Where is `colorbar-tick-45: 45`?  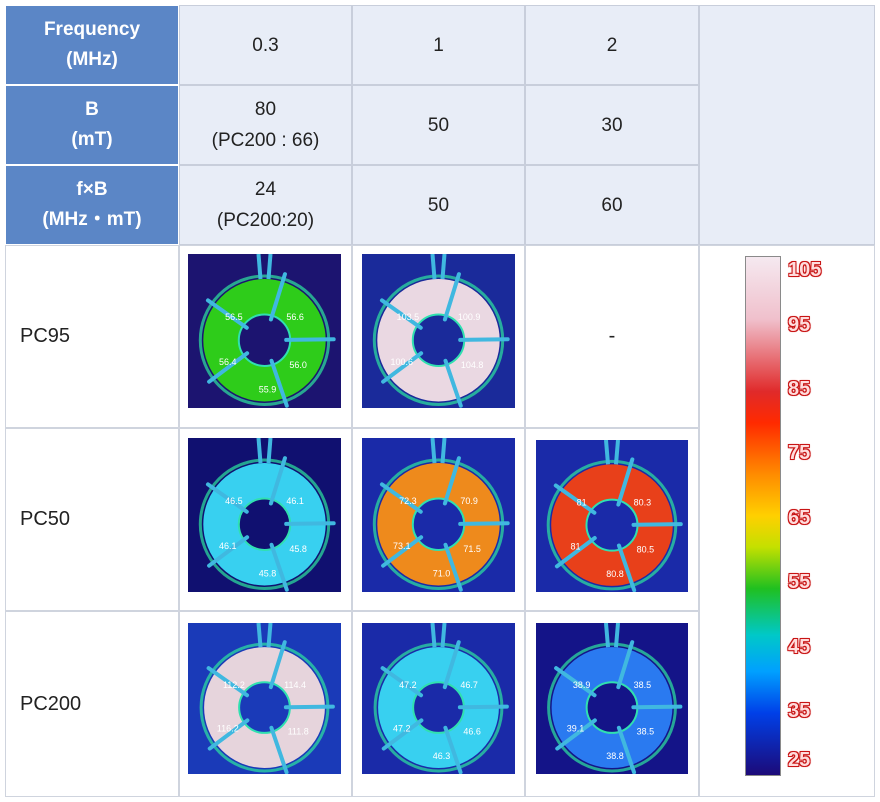 colorbar-tick-45: 45 is located at coordinates (799, 647).